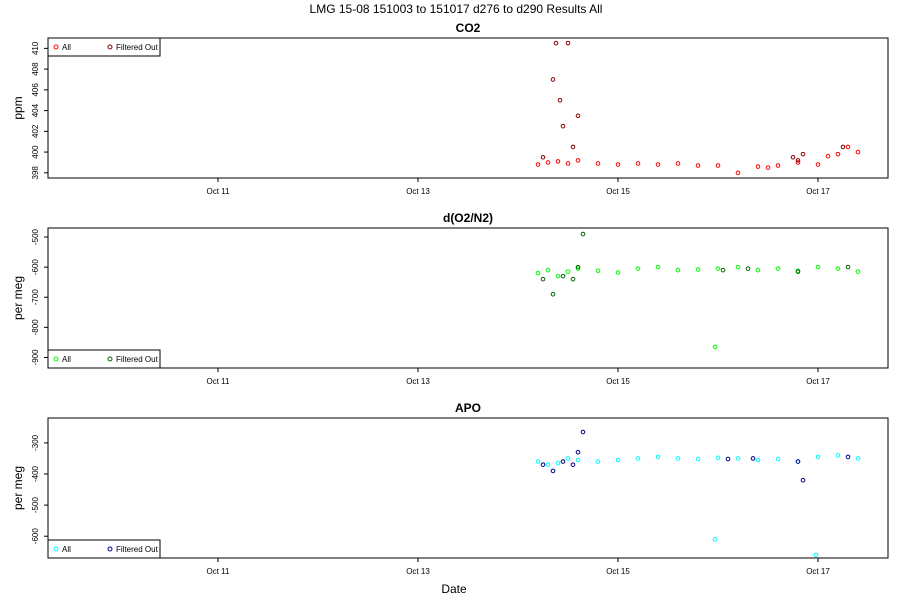 This screenshot has width=900, height=600. I want to click on y-tick-label: -400, so click(35, 473).